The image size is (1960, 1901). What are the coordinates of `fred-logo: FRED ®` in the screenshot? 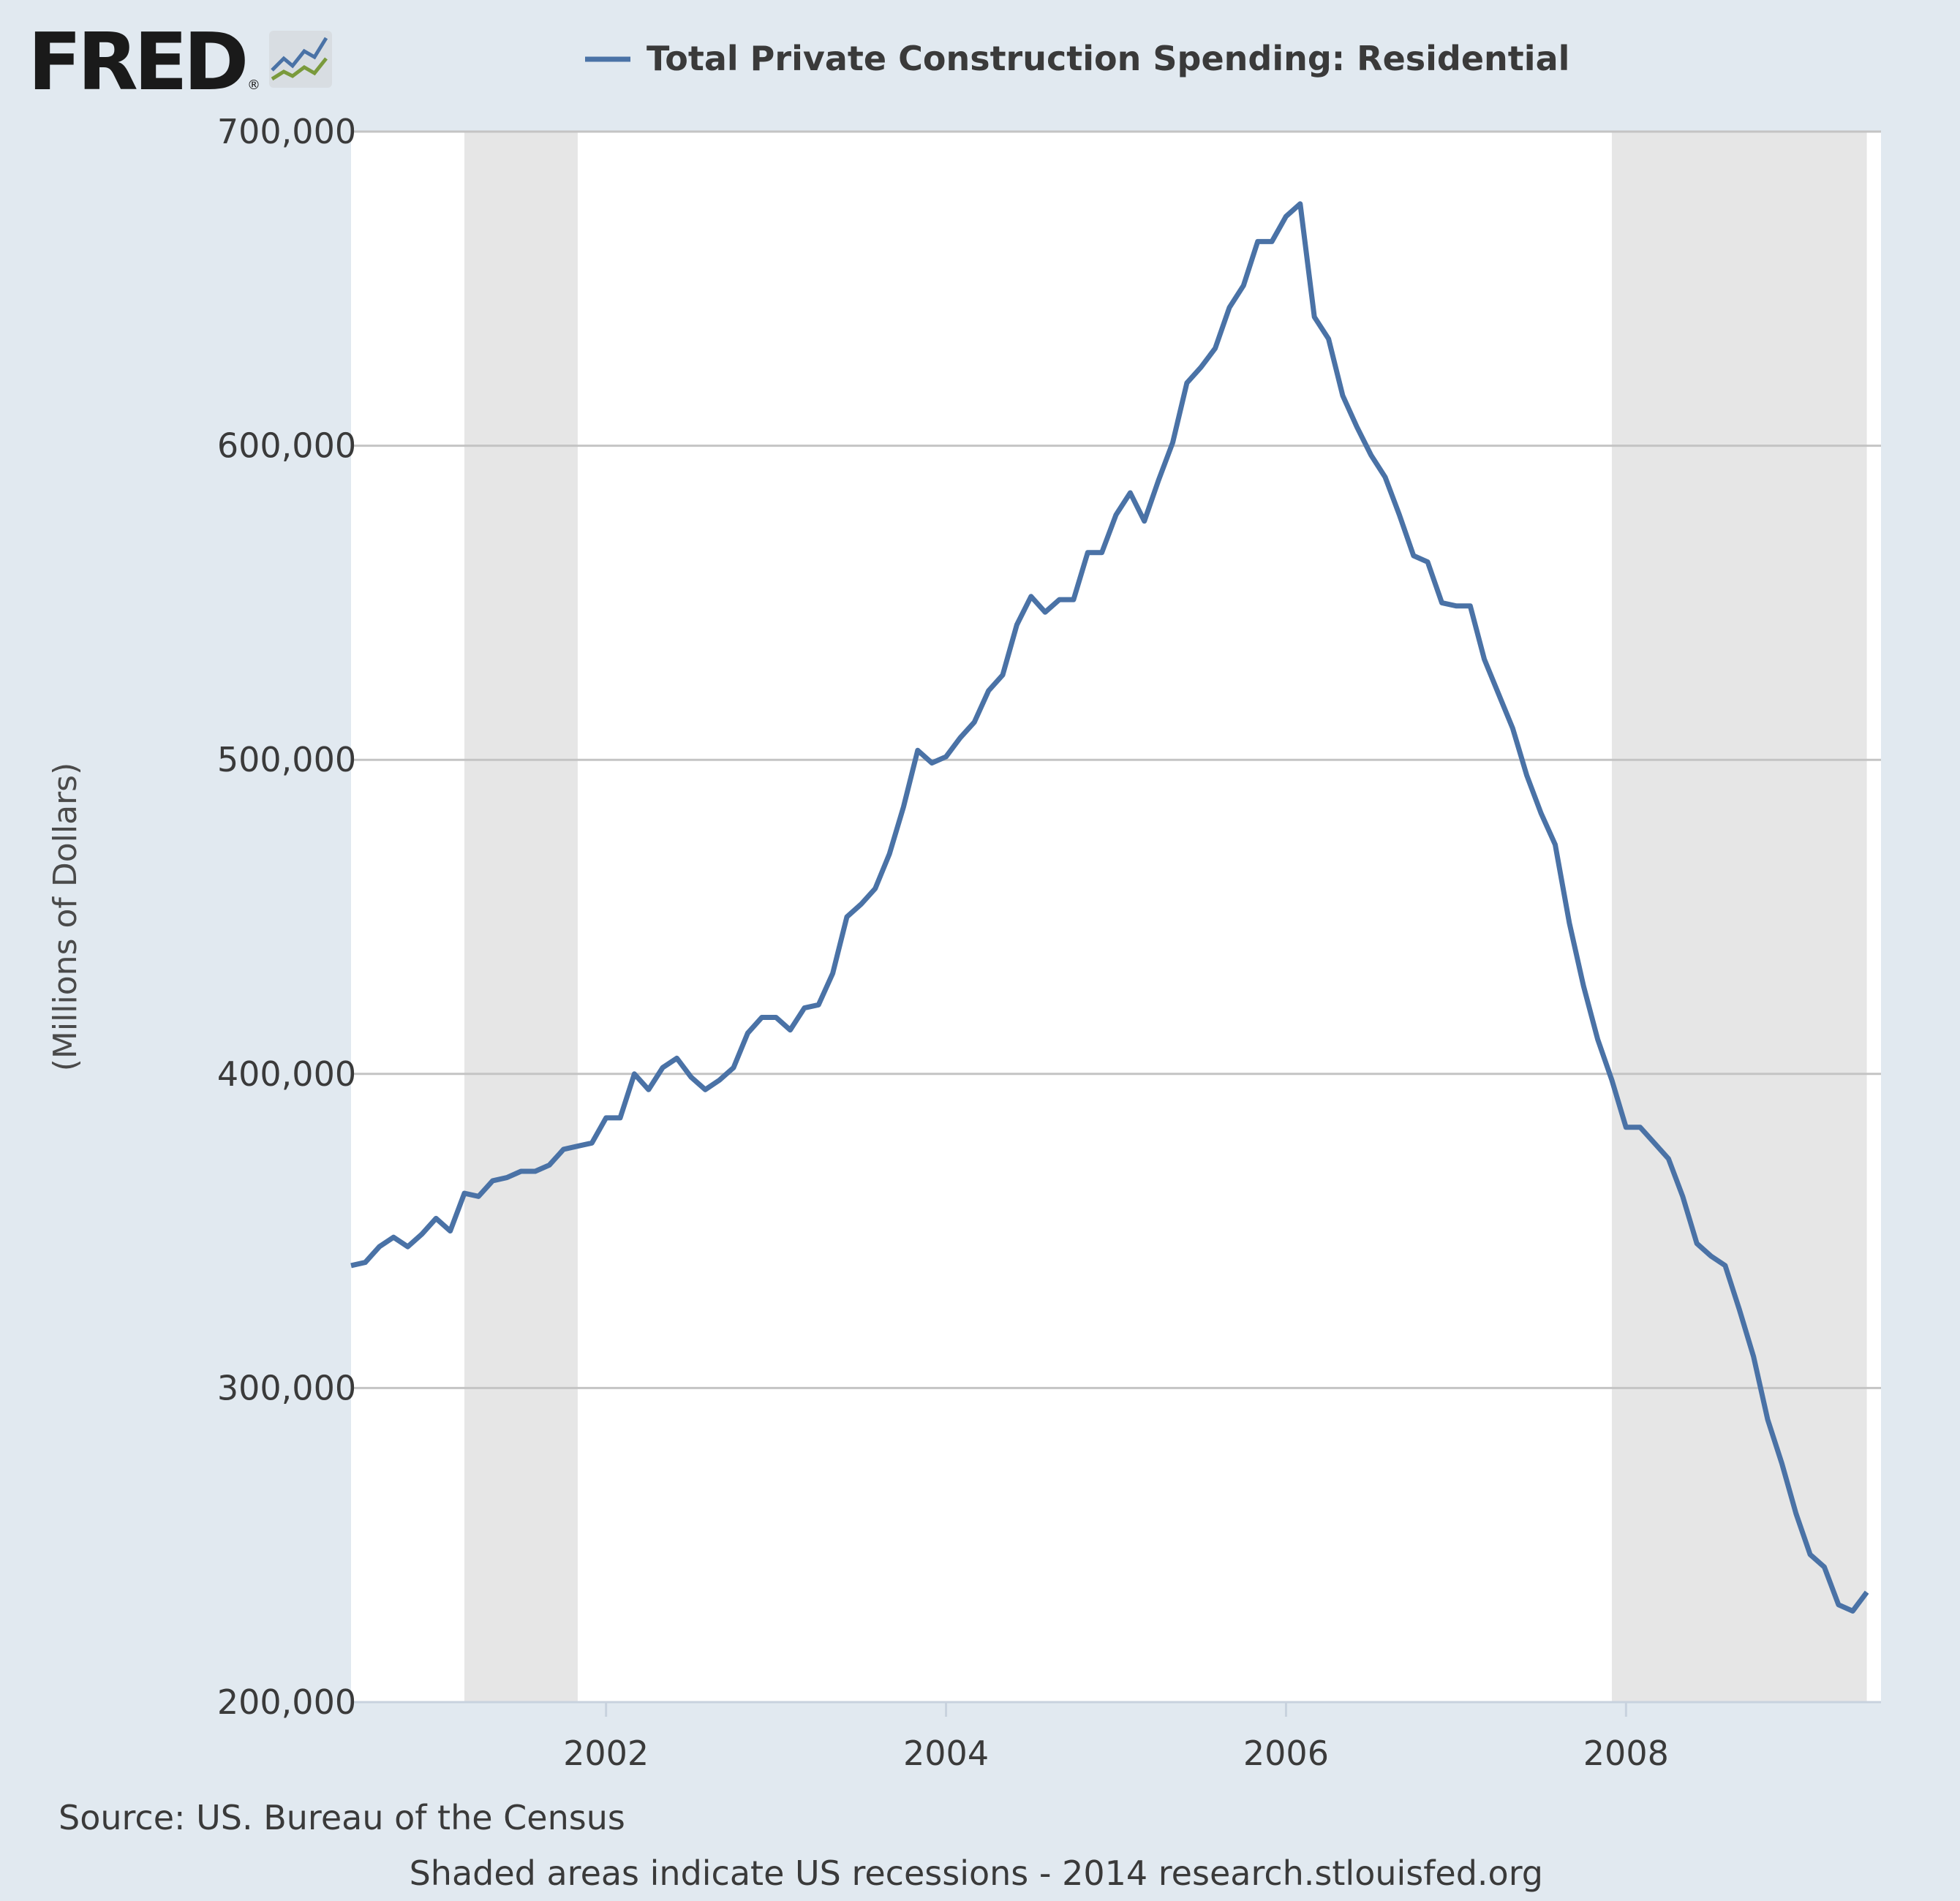 It's located at (180, 62).